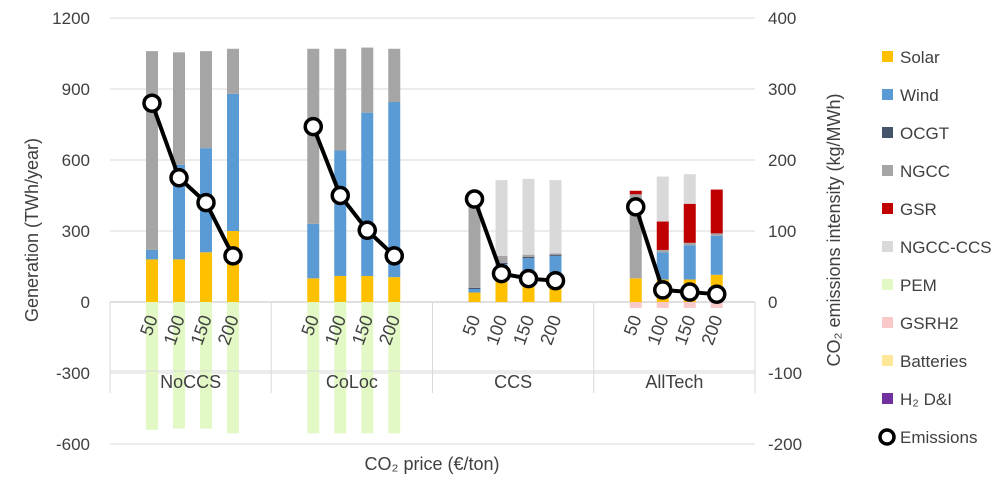 The height and width of the screenshot is (485, 1000). What do you see at coordinates (71, 18) in the screenshot?
I see `y-tick-label: 1200` at bounding box center [71, 18].